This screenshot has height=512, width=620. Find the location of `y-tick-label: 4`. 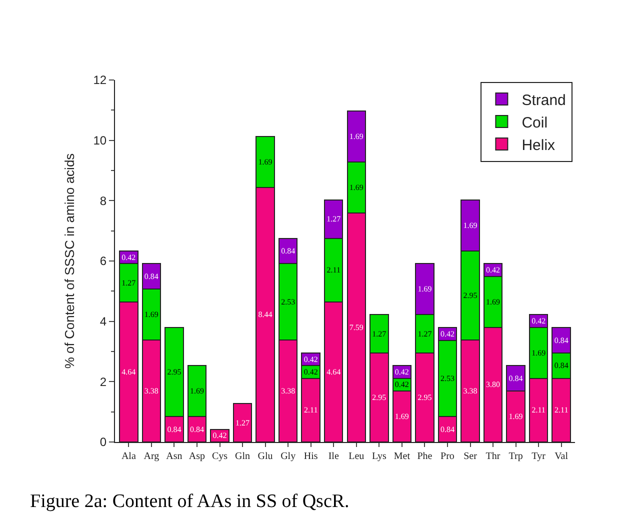

y-tick-label: 4 is located at coordinates (103, 321).